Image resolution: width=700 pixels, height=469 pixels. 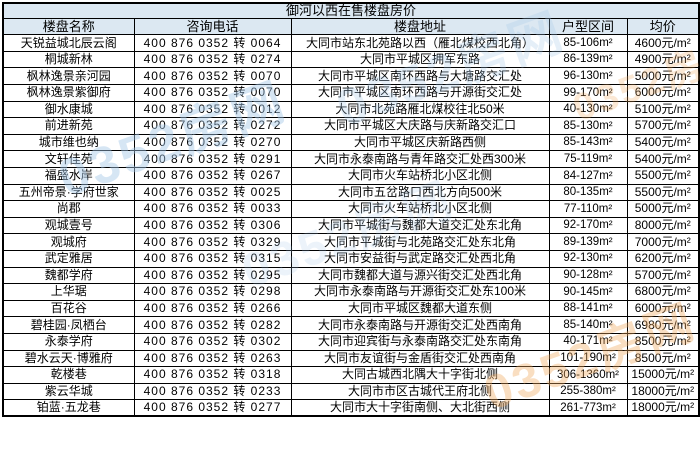 What do you see at coordinates (68, 59) in the screenshot?
I see `cell-name: 桐城新林` at bounding box center [68, 59].